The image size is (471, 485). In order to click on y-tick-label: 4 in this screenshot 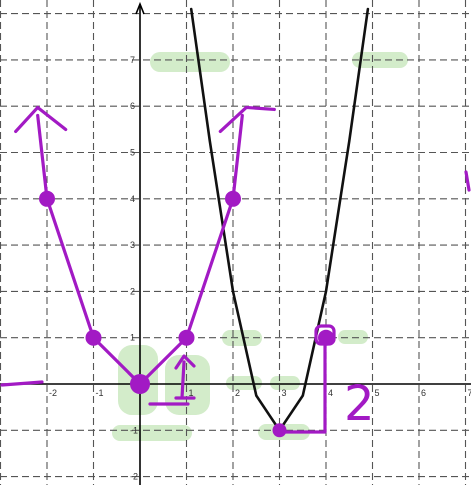, I will do `click(132, 199)`.